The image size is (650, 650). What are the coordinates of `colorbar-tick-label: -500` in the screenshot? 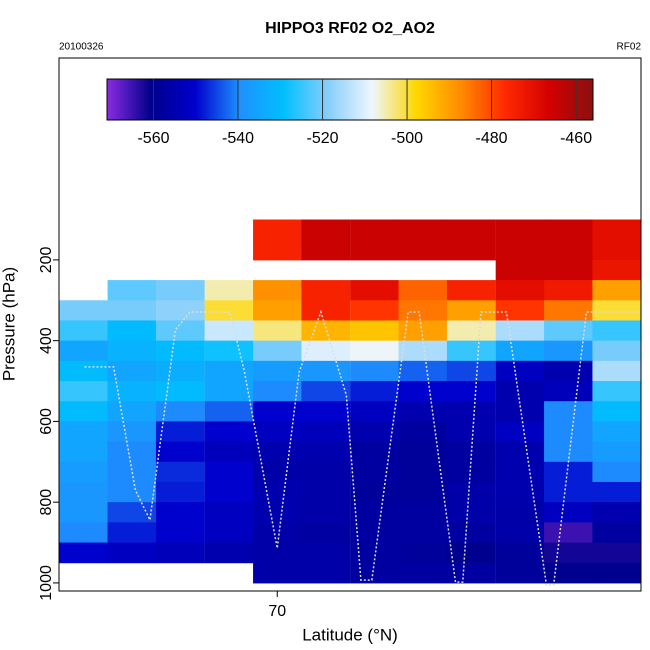 It's located at (407, 138).